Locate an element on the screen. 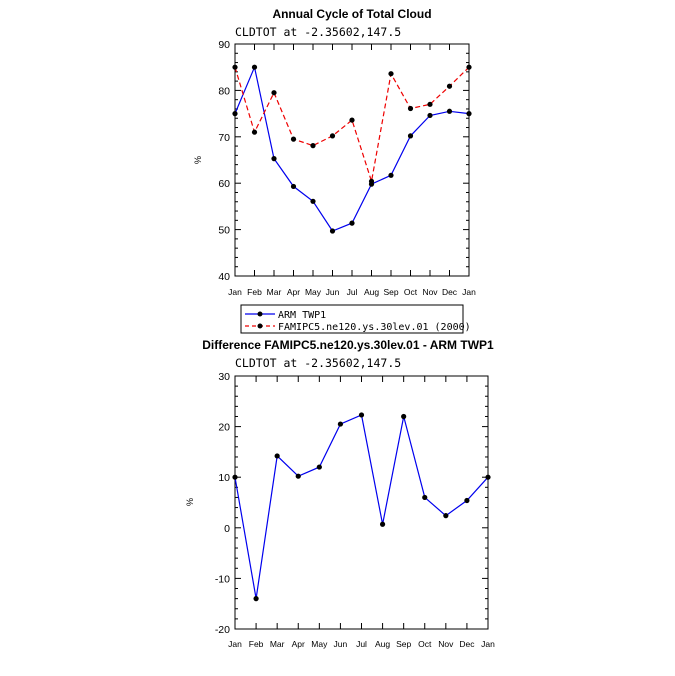  chart2-ytick-label: 0 is located at coordinates (227, 529).